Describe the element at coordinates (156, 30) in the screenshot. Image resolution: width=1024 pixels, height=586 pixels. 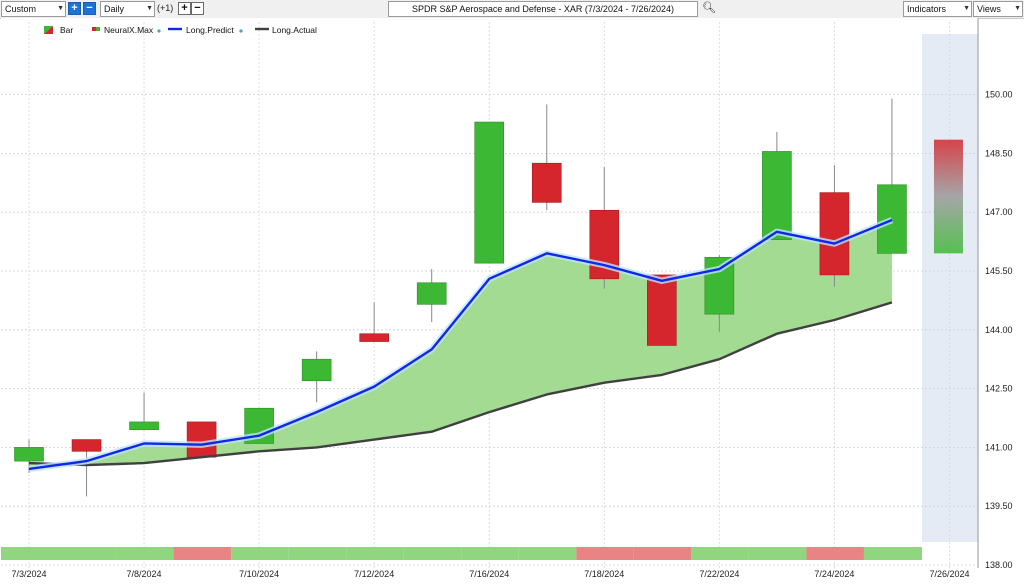
I see `legend` at that location.